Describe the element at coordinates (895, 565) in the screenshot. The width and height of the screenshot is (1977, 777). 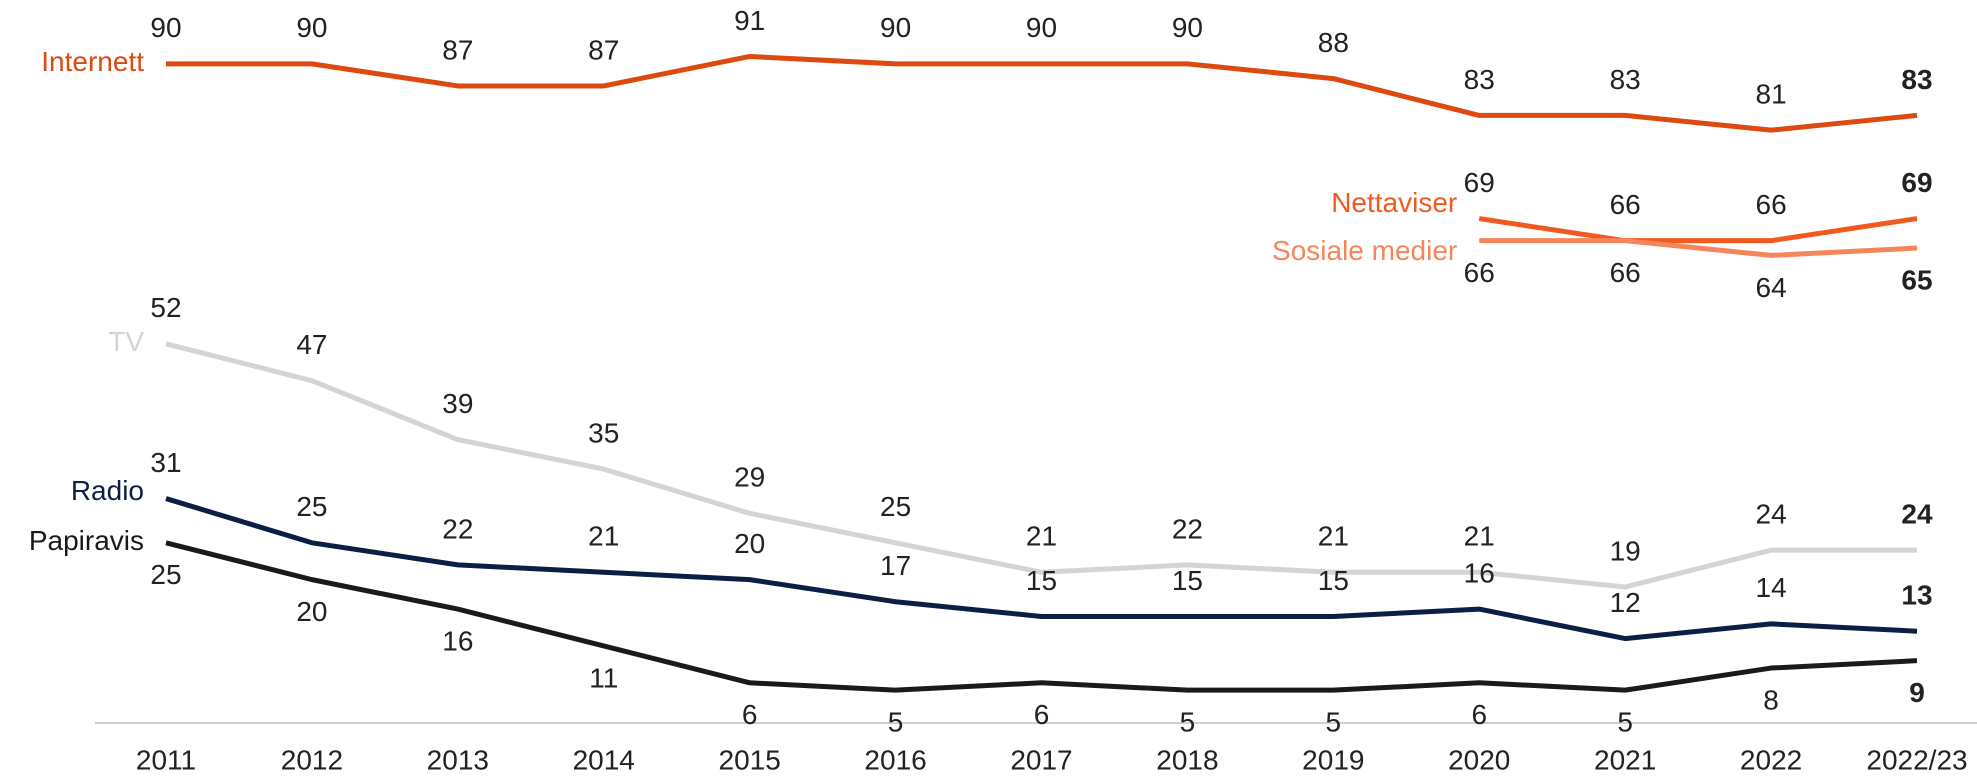
I see `value-label: 17` at that location.